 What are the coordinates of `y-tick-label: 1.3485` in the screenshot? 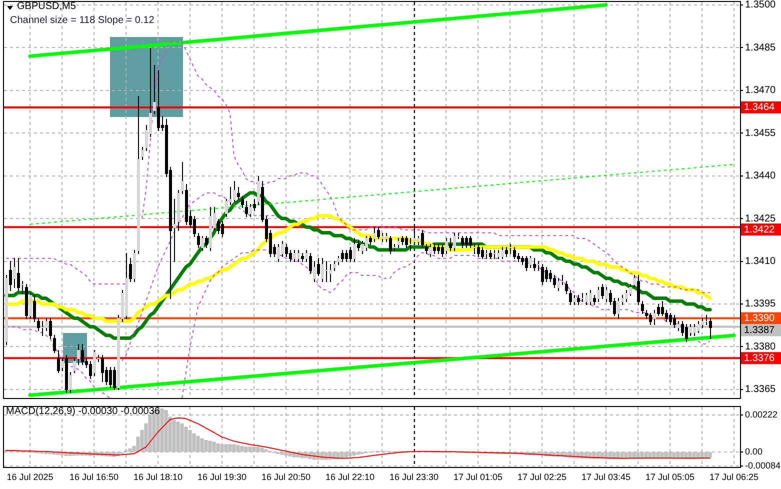 It's located at (760, 48).